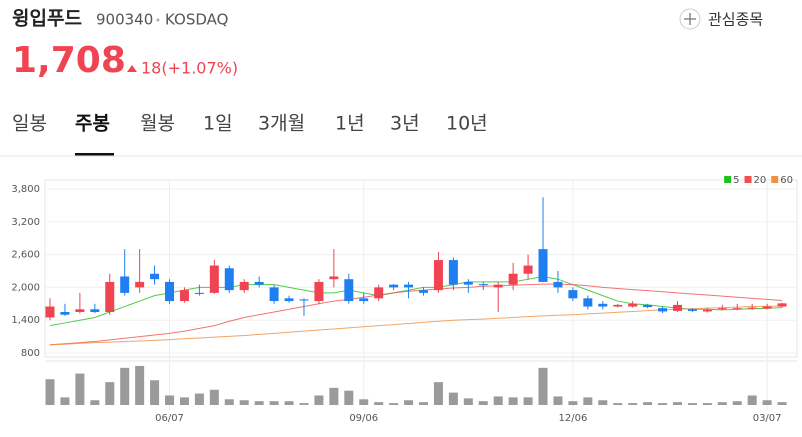 The image size is (802, 437). What do you see at coordinates (735, 20) in the screenshot?
I see `watch-button: 관심종목` at bounding box center [735, 20].